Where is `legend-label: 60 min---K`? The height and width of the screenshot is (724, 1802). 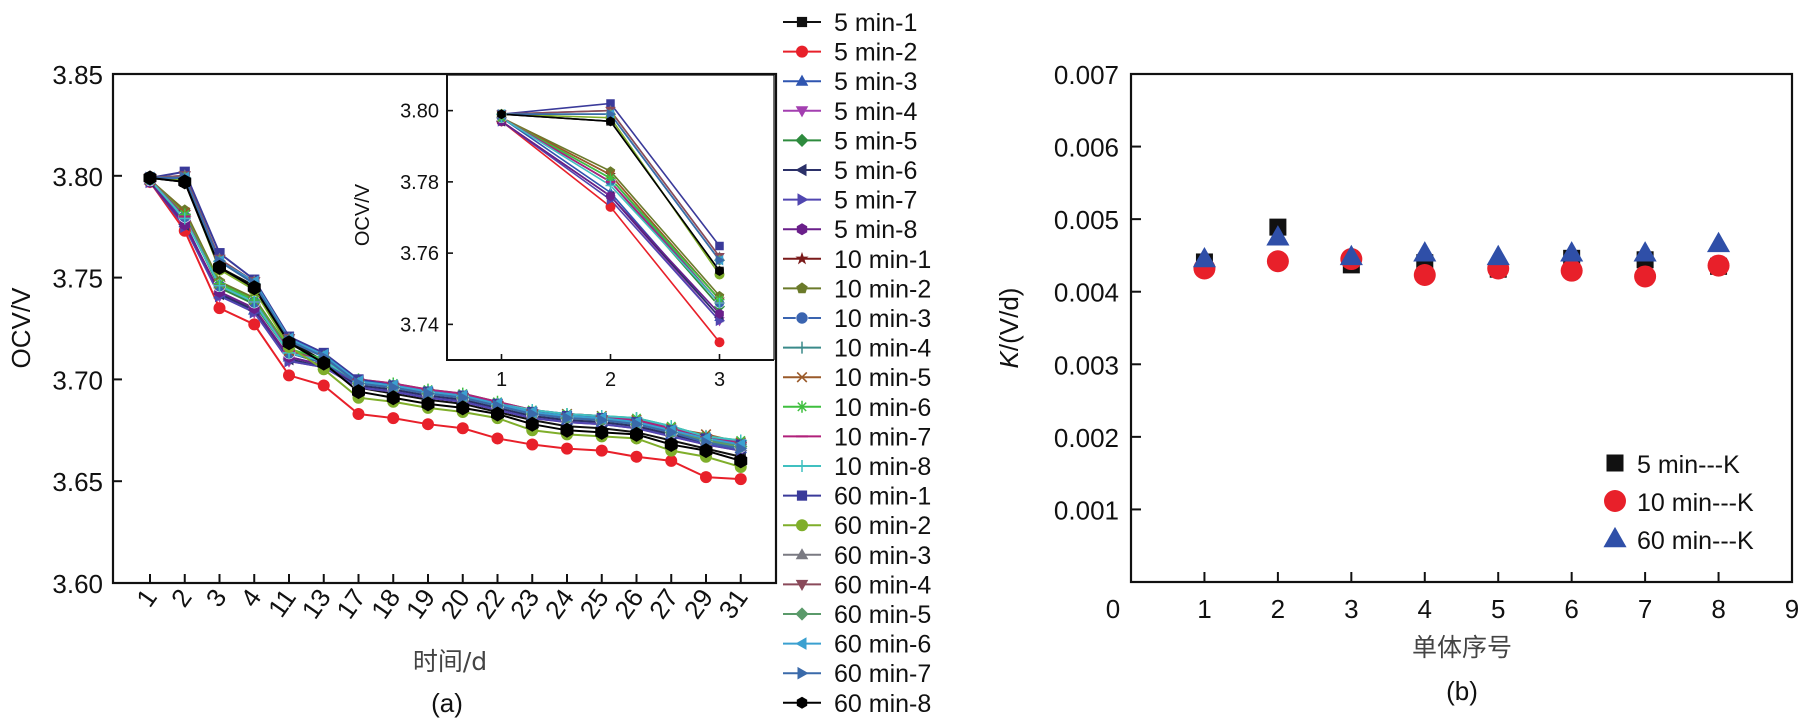
legend-label: 60 min---K is located at coordinates (1695, 541).